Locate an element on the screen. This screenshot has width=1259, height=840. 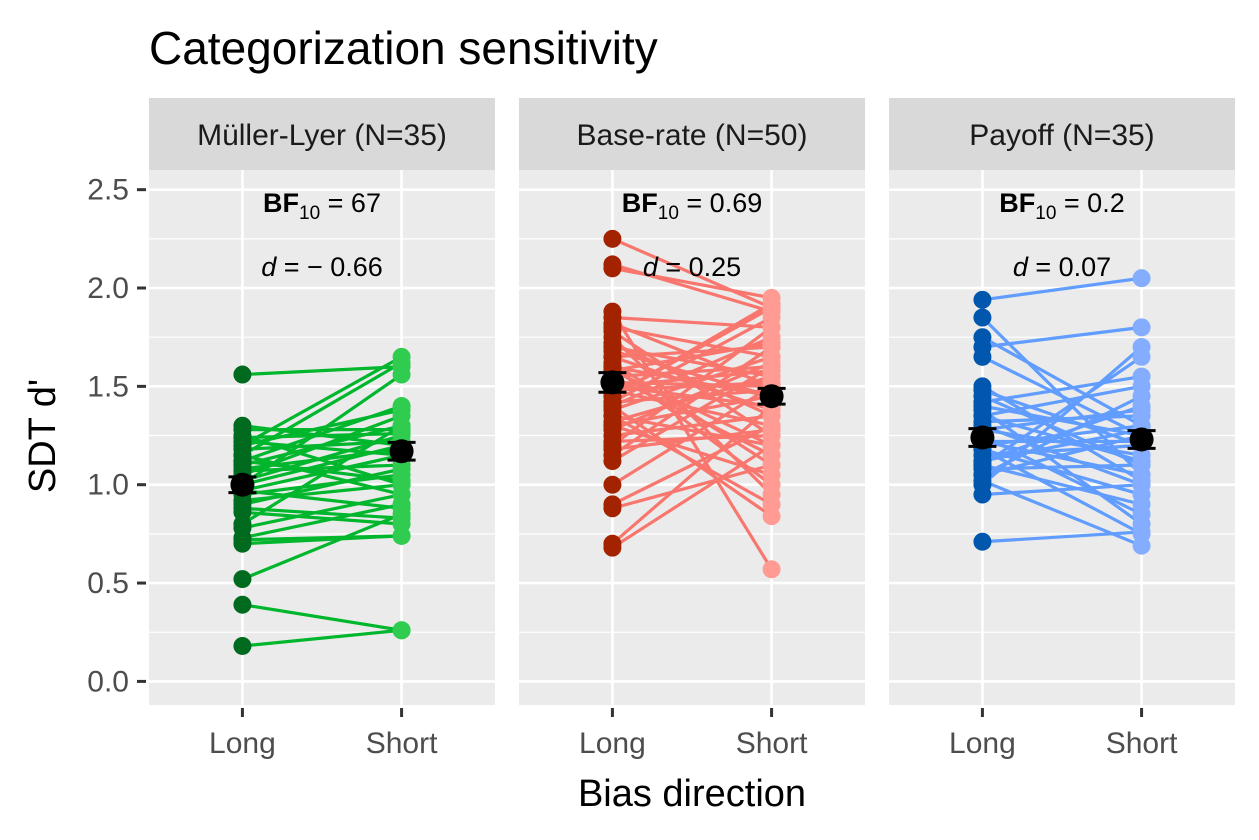
y-axis-title: SDT d' is located at coordinates (43, 436).